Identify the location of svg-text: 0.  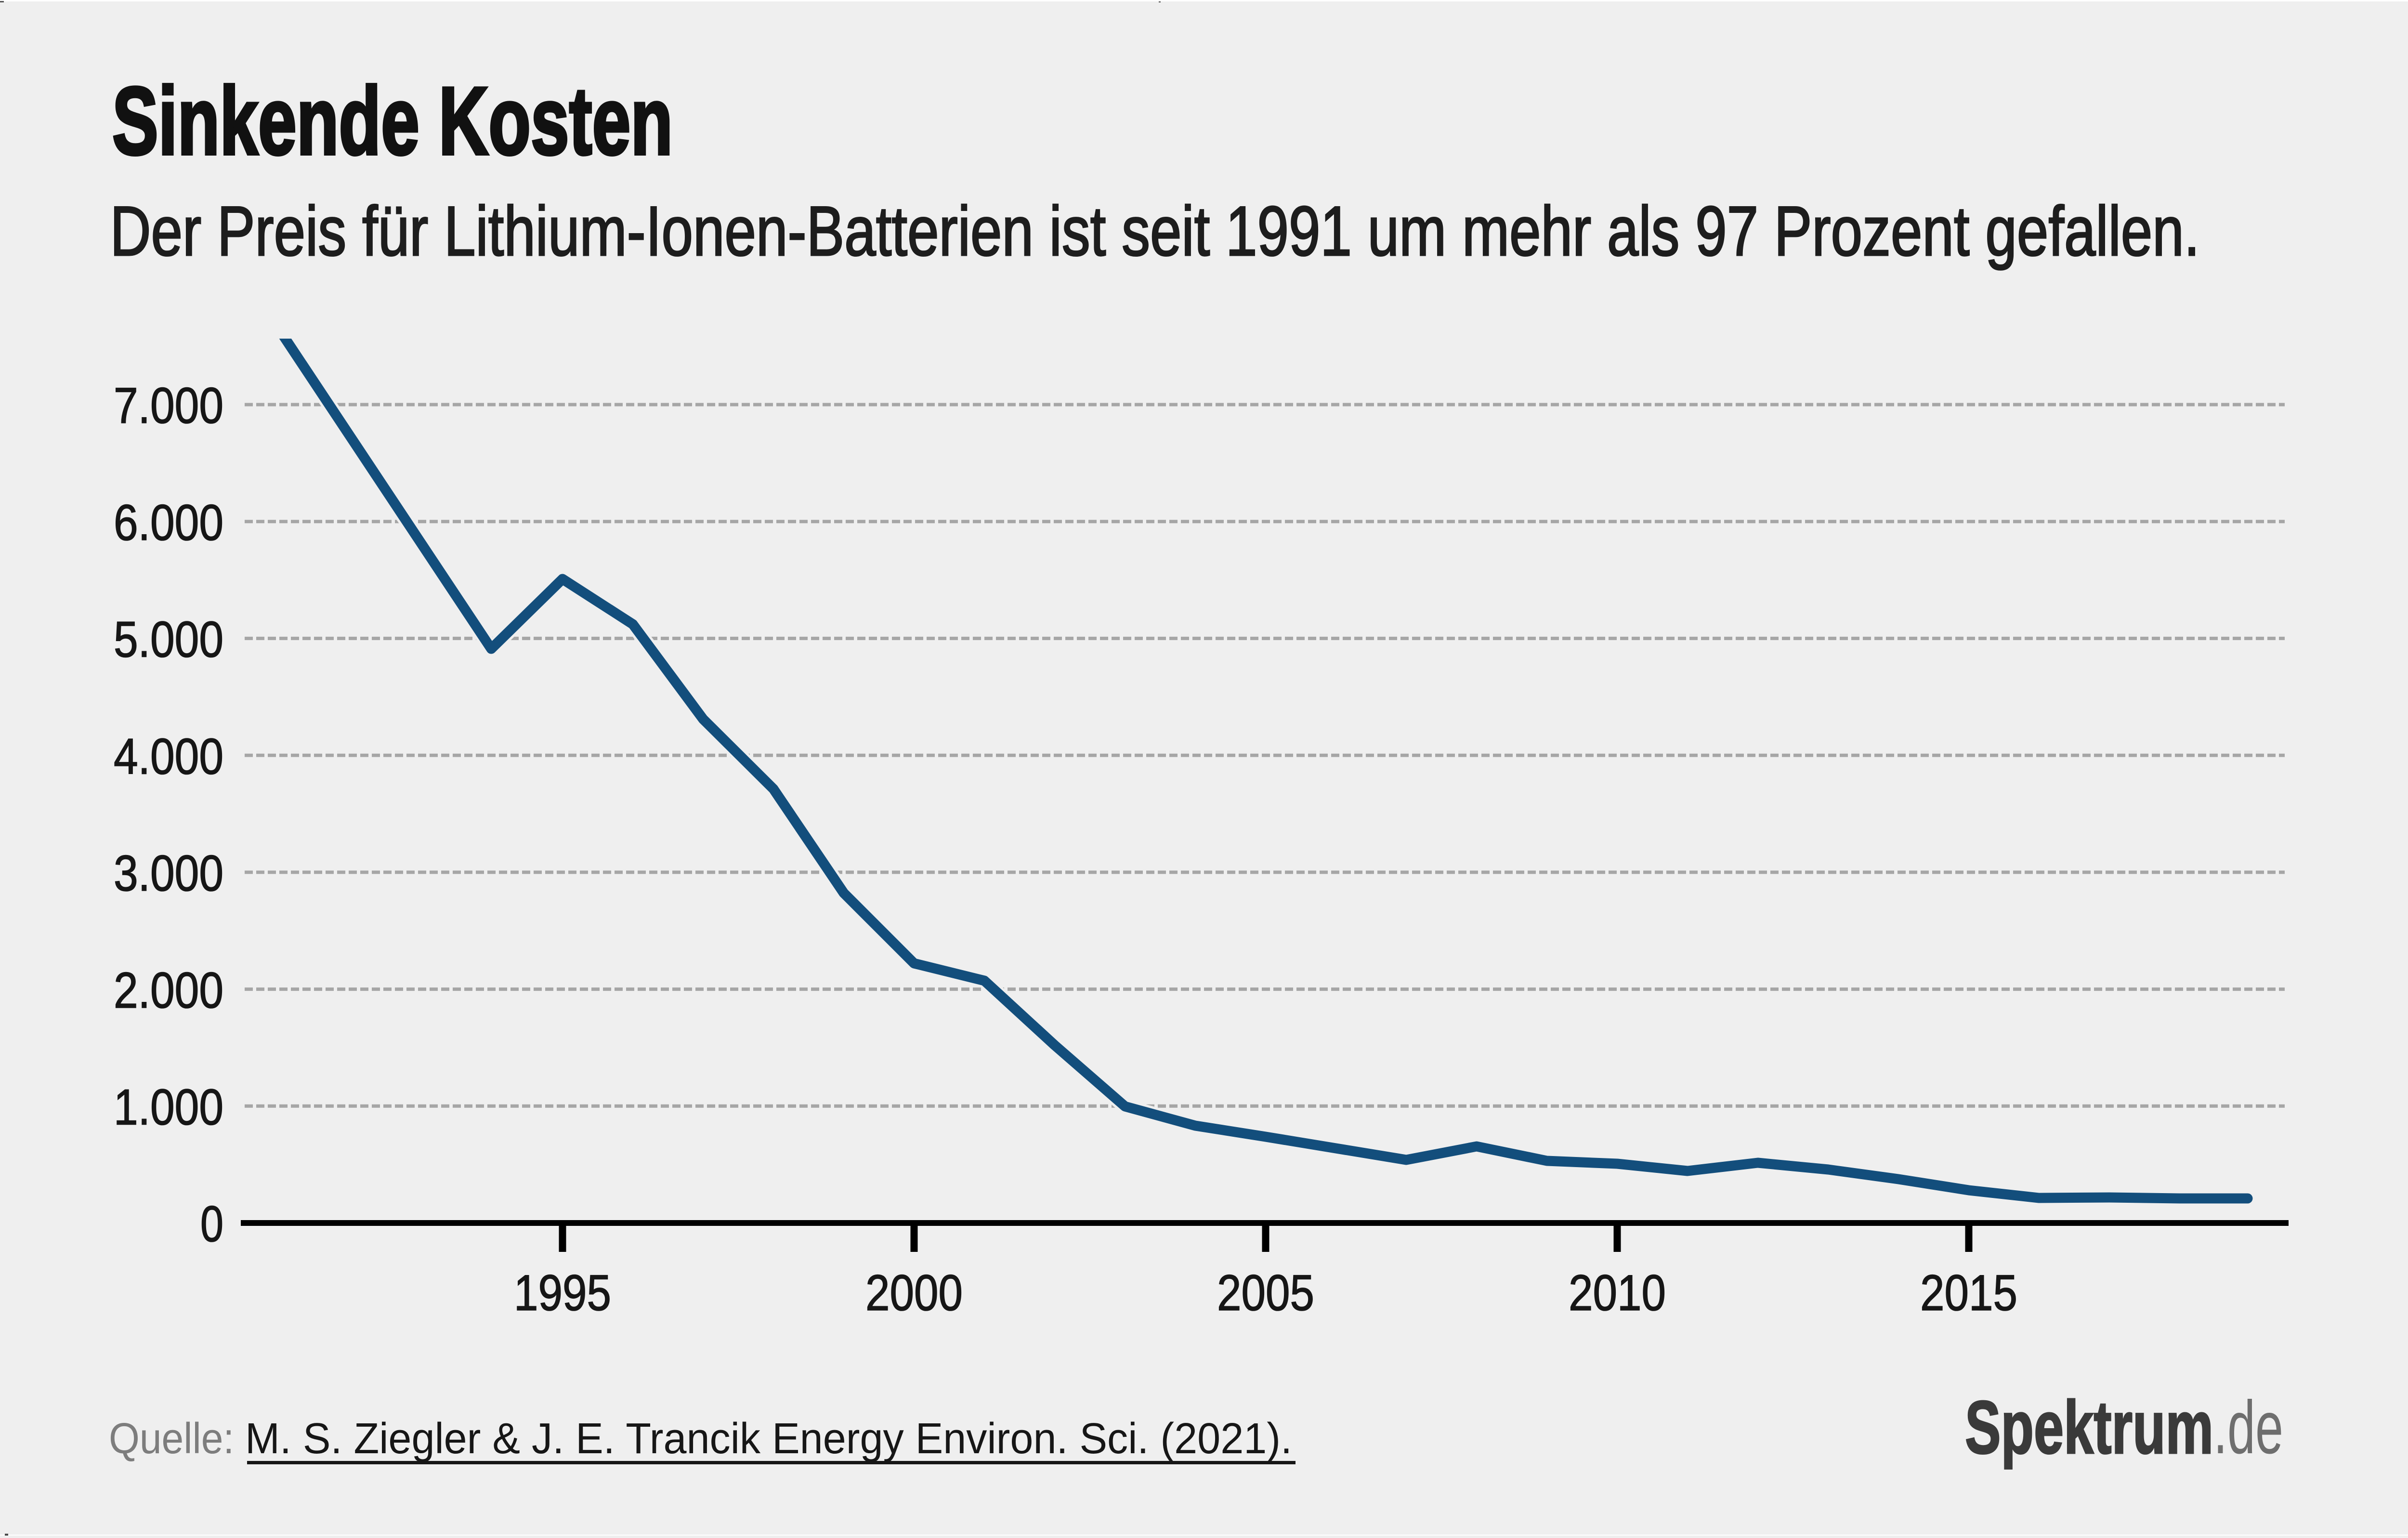
(211, 1224).